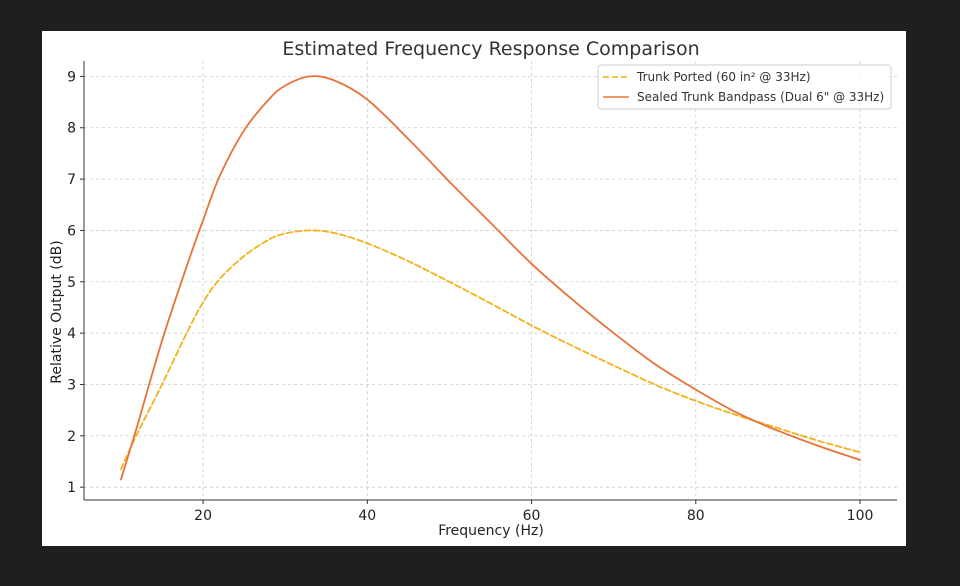  What do you see at coordinates (490, 49) in the screenshot?
I see `chart-title: Estimated Frequency Response Comparison` at bounding box center [490, 49].